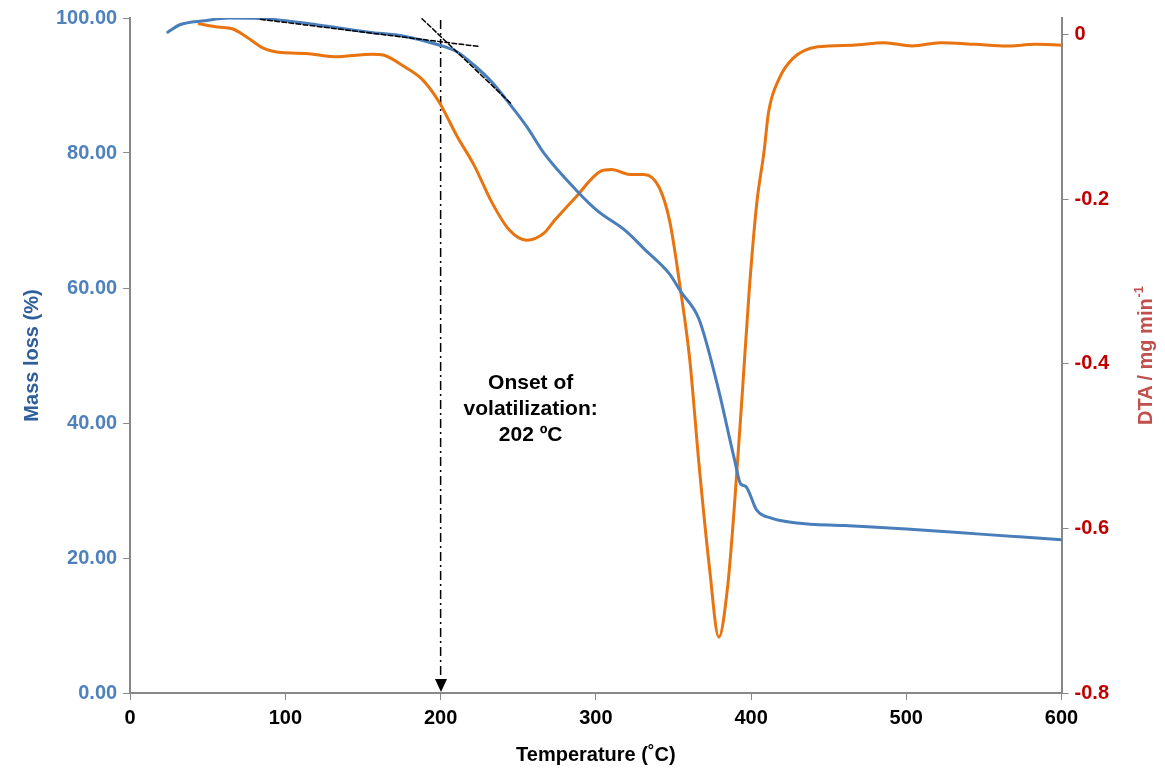  What do you see at coordinates (1061, 716) in the screenshot?
I see `x-tick-label: 600` at bounding box center [1061, 716].